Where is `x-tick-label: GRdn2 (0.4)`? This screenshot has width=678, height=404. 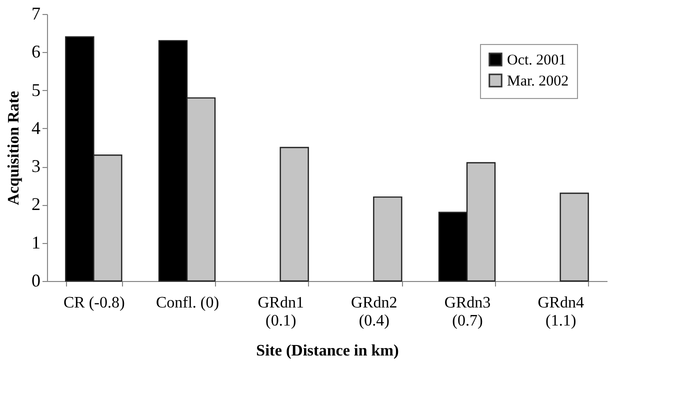
x-tick-label: GRdn2 (0.4) is located at coordinates (374, 312).